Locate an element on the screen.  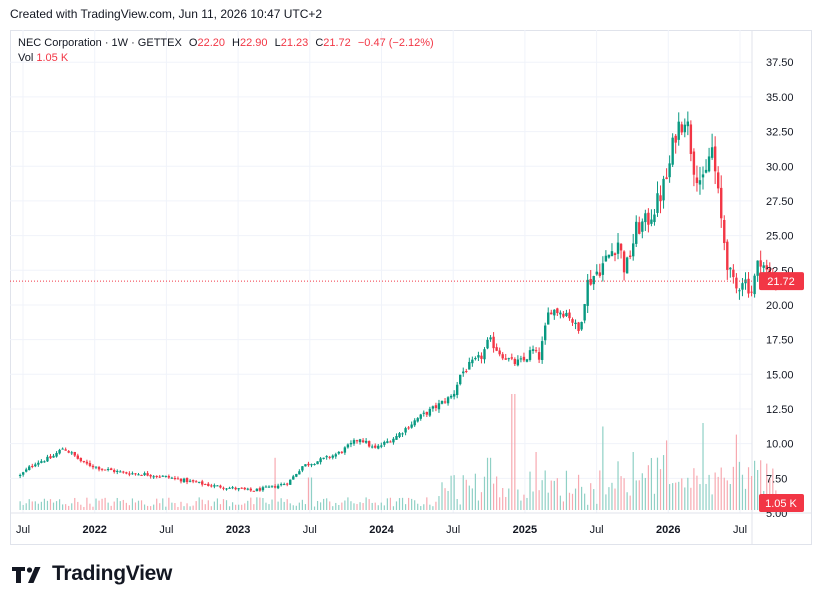
symbol-title: NEC Corporation · 1W · GETTEX is located at coordinates (100, 43).